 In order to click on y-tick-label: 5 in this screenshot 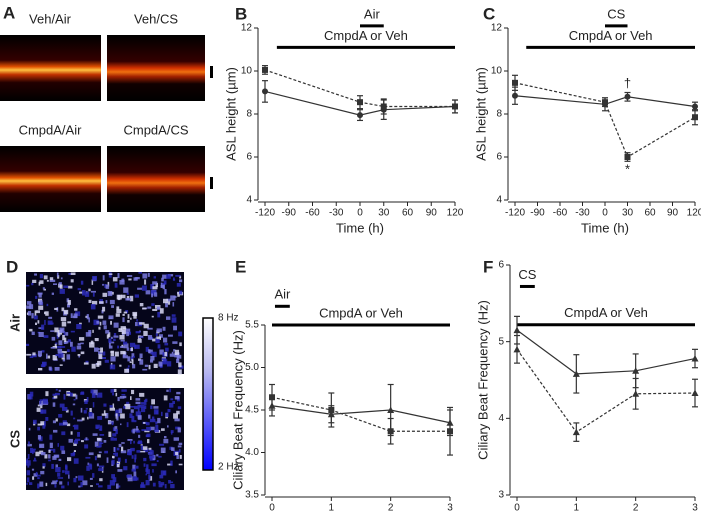, I will do `click(501, 341)`.